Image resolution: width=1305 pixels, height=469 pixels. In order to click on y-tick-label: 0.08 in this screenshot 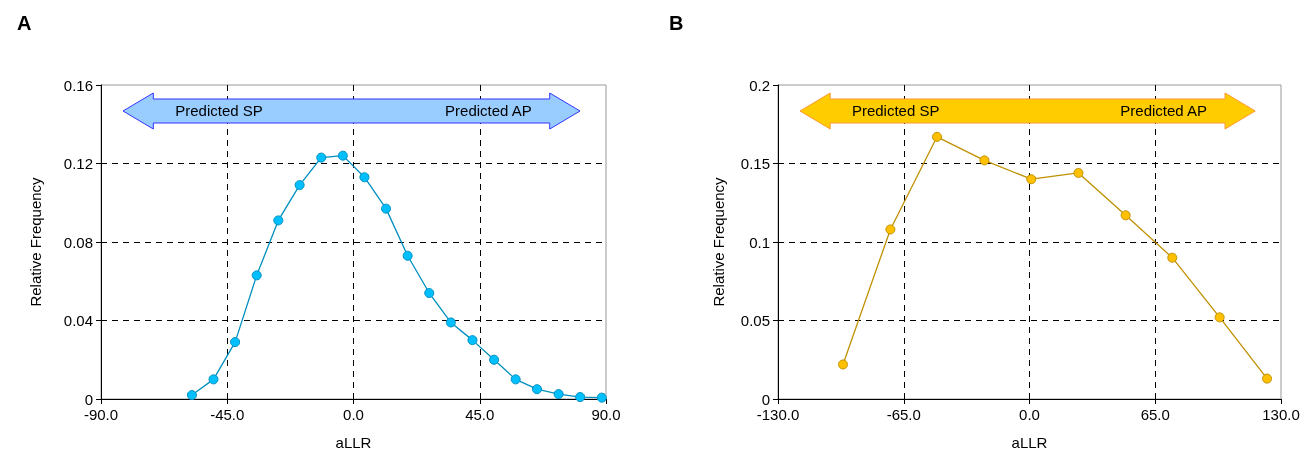, I will do `click(78, 242)`.